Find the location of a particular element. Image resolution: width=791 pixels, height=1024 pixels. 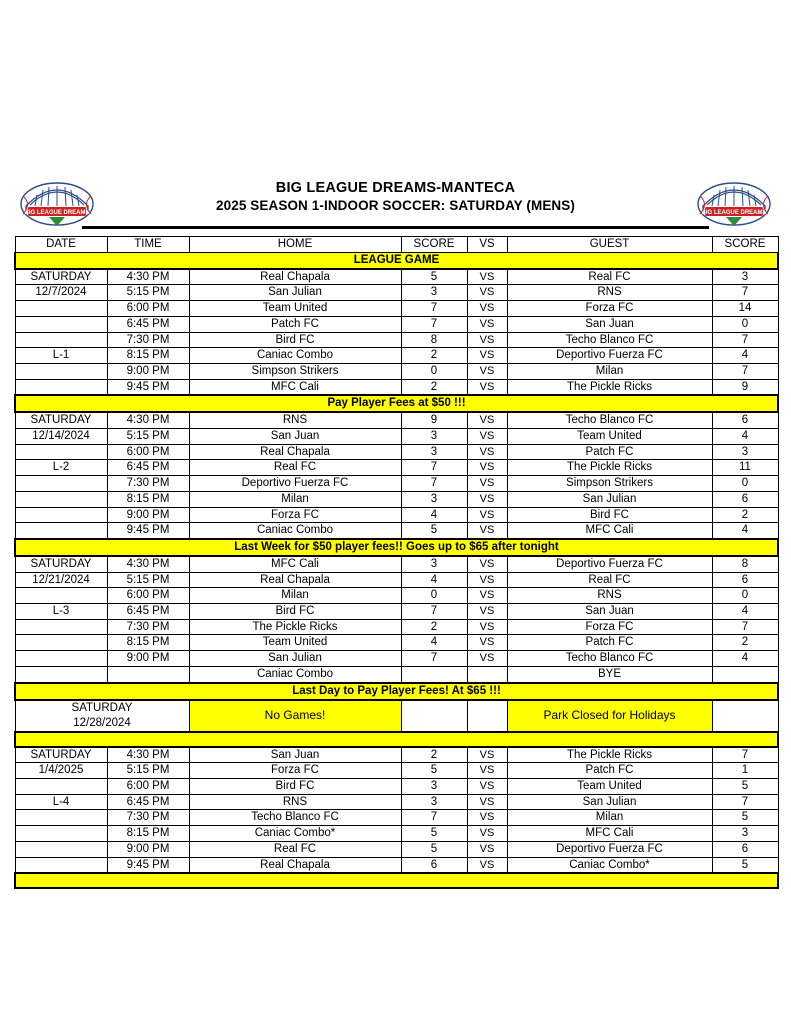

col-header-home: HOME is located at coordinates (295, 244).